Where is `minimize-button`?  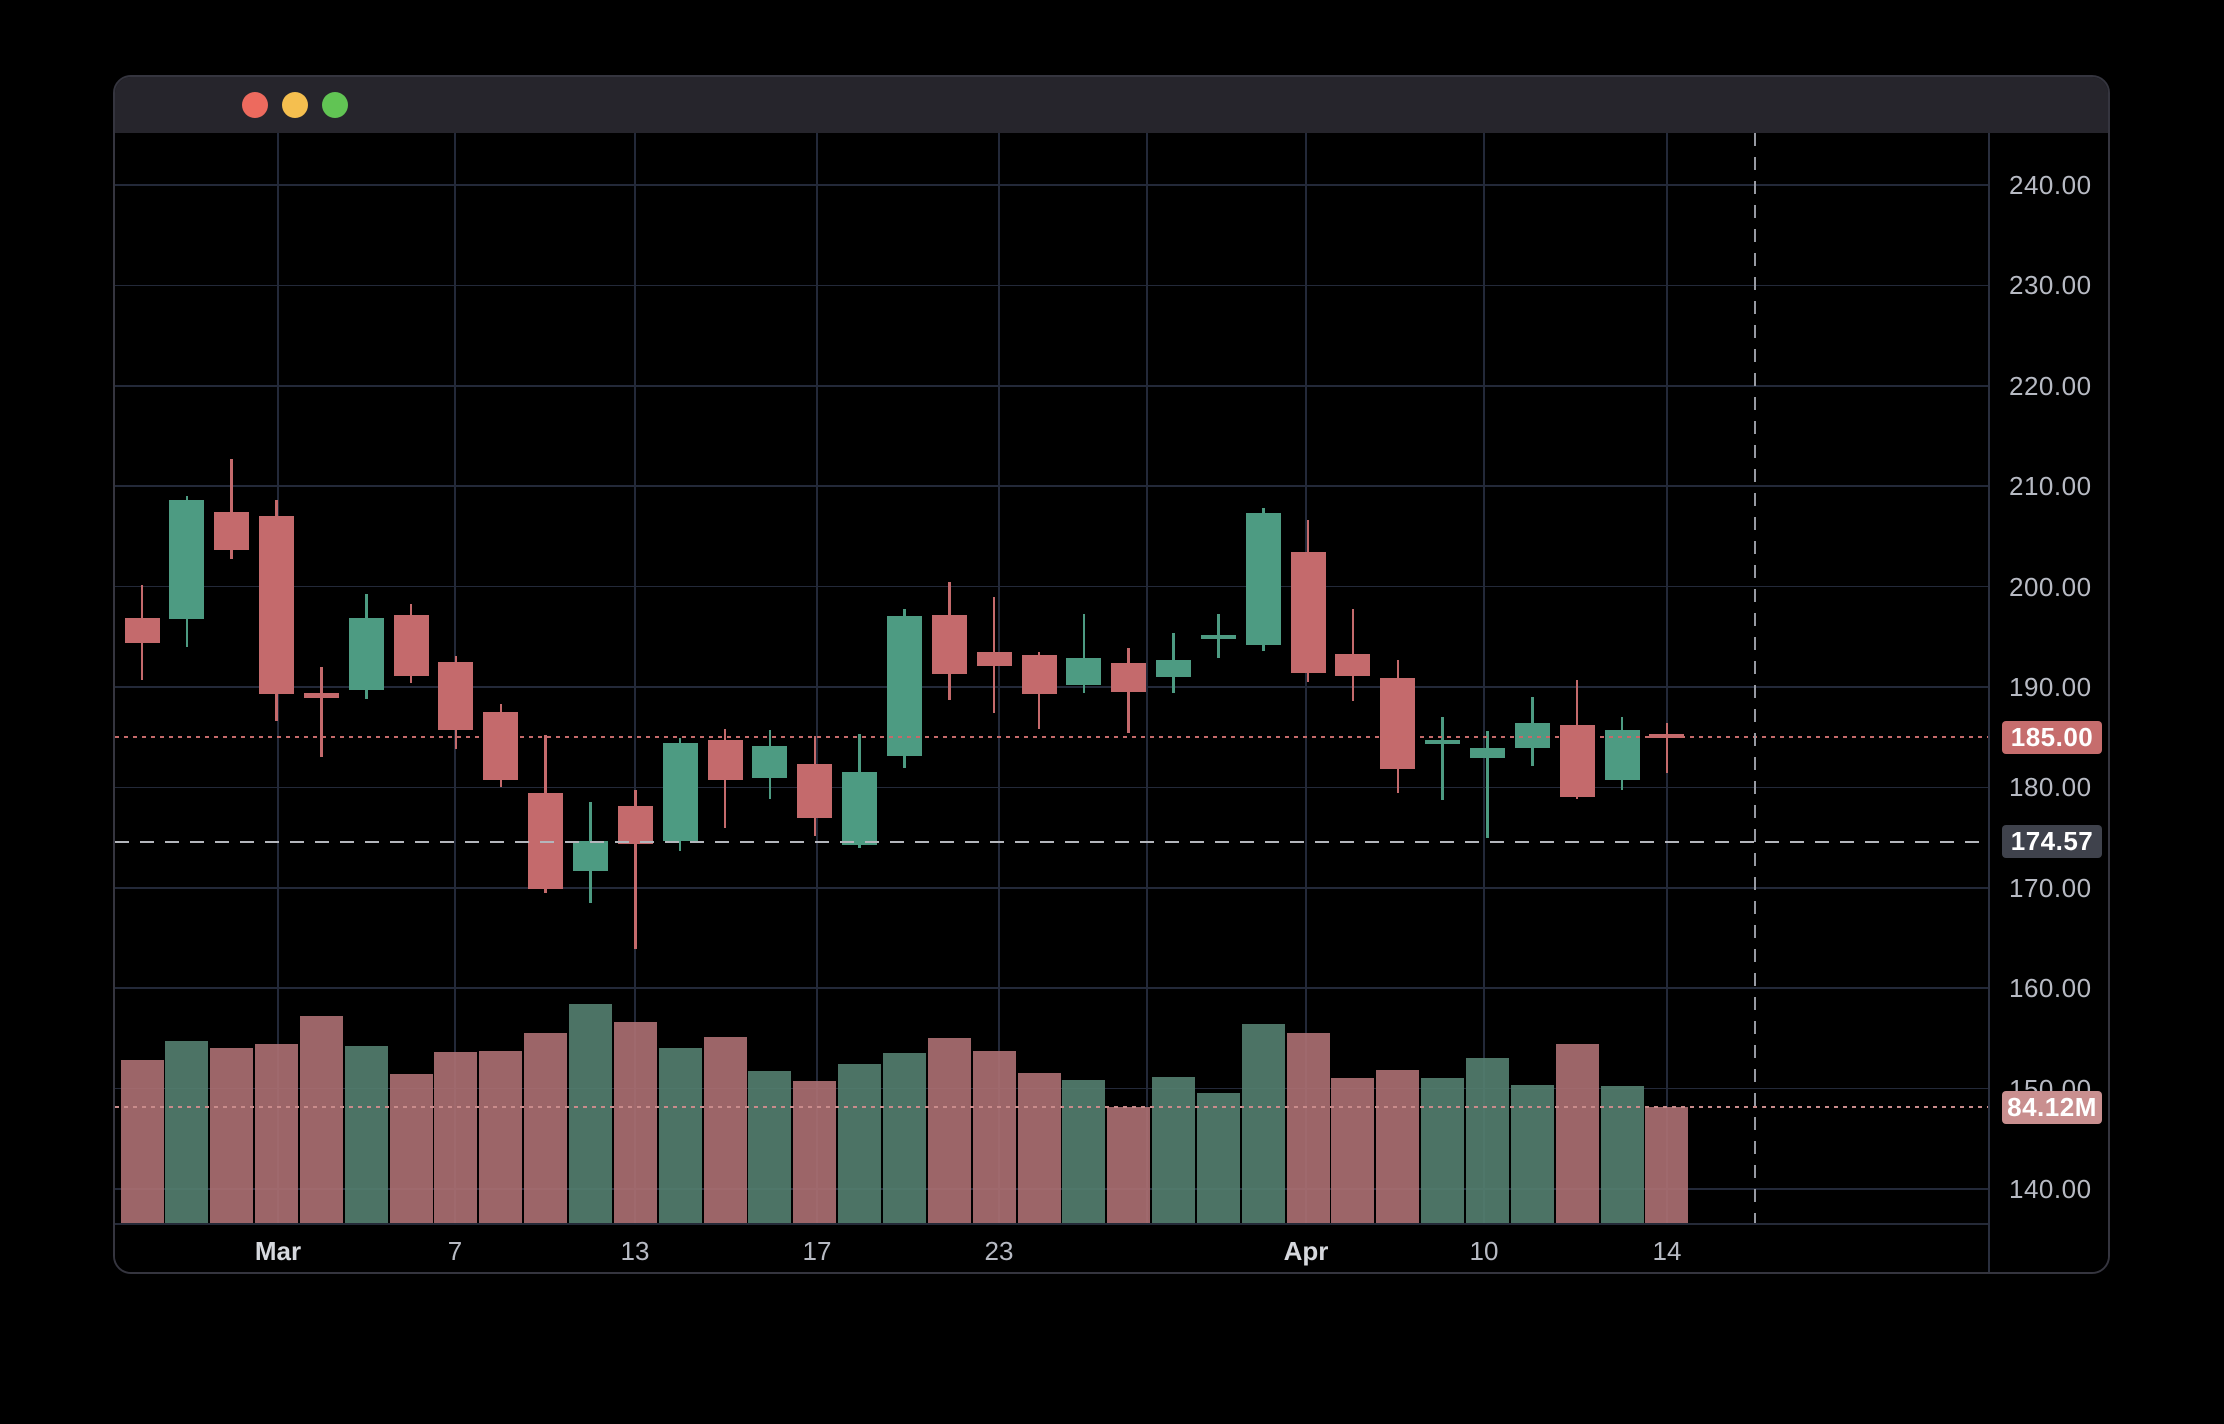 minimize-button is located at coordinates (295, 105).